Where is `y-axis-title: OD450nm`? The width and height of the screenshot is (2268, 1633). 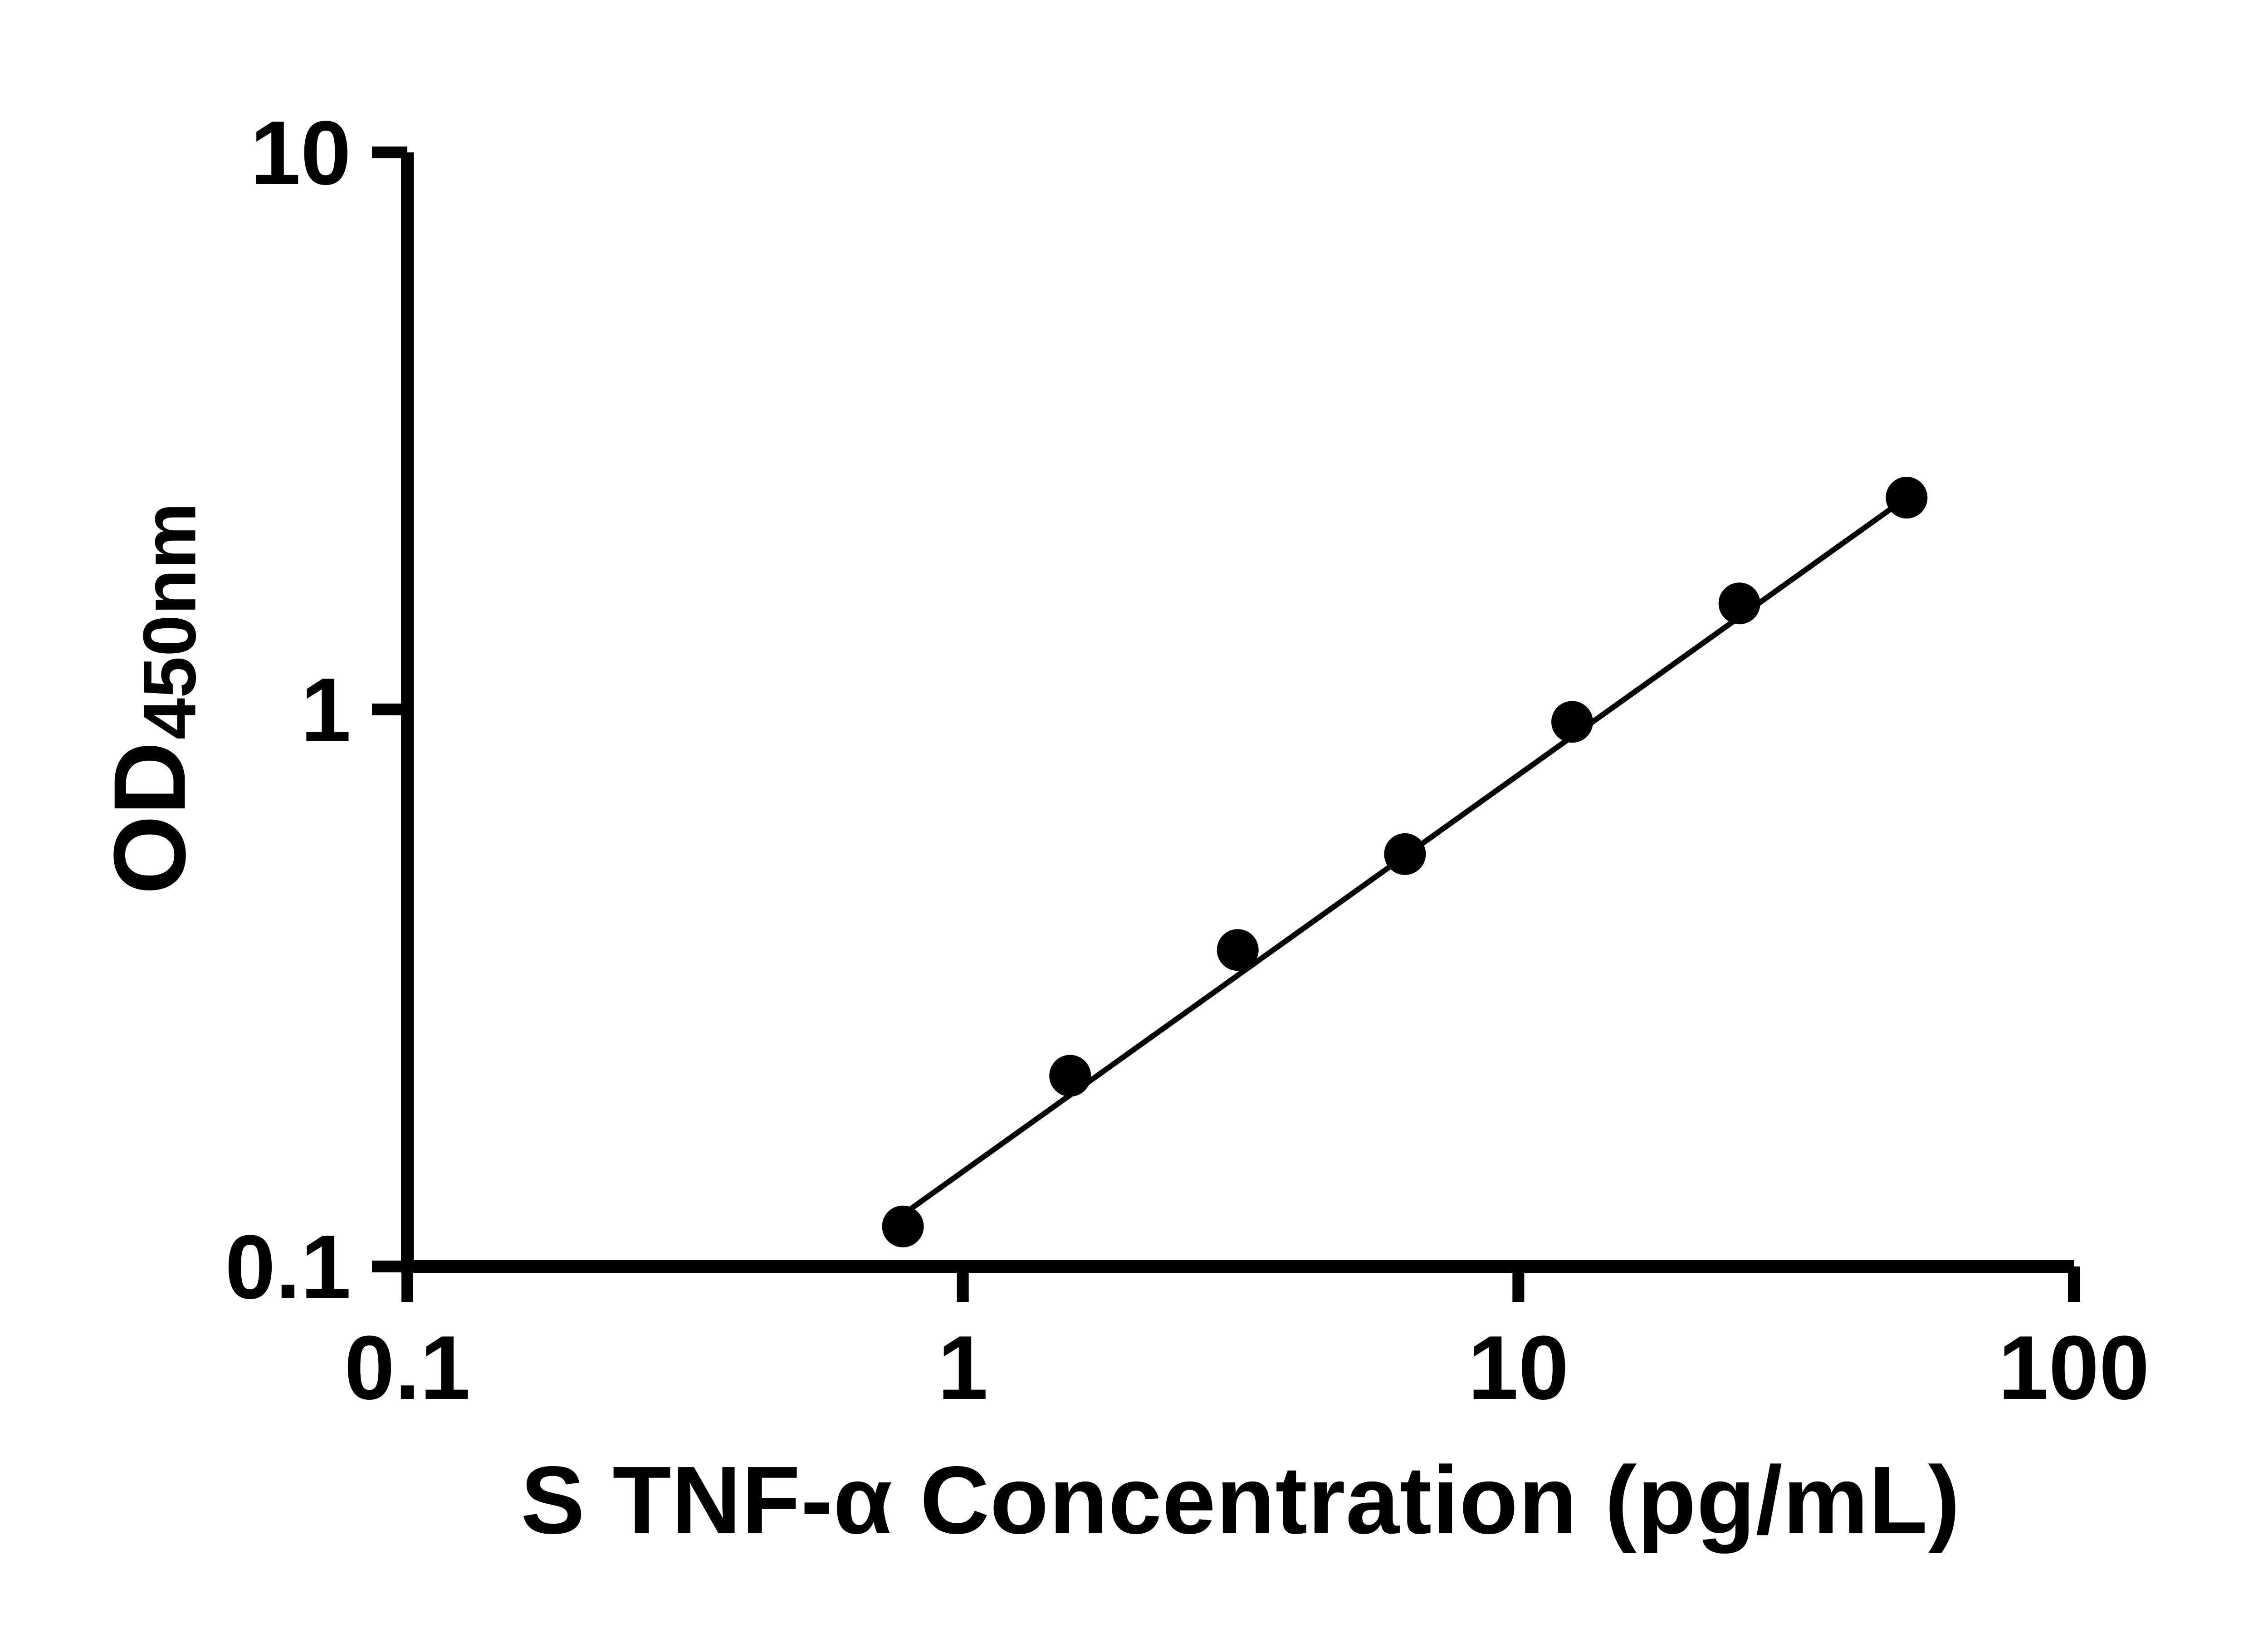 y-axis-title: OD450nm is located at coordinates (151, 698).